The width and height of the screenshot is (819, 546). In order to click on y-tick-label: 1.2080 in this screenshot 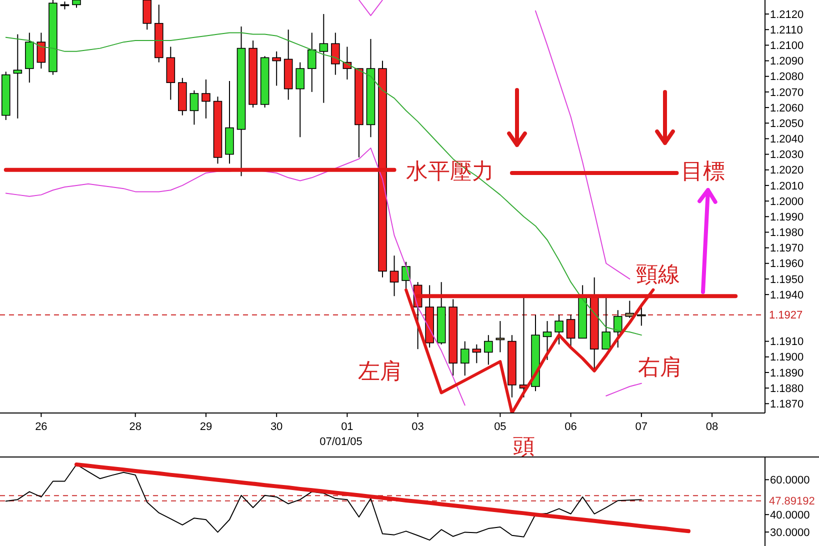, I will do `click(787, 77)`.